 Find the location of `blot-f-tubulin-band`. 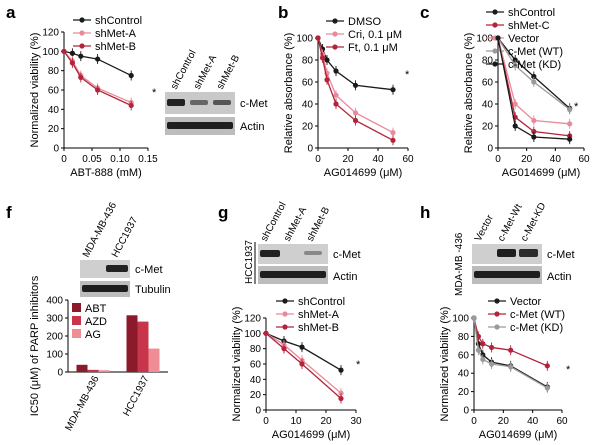

blot-f-tubulin-band is located at coordinates (105, 288).